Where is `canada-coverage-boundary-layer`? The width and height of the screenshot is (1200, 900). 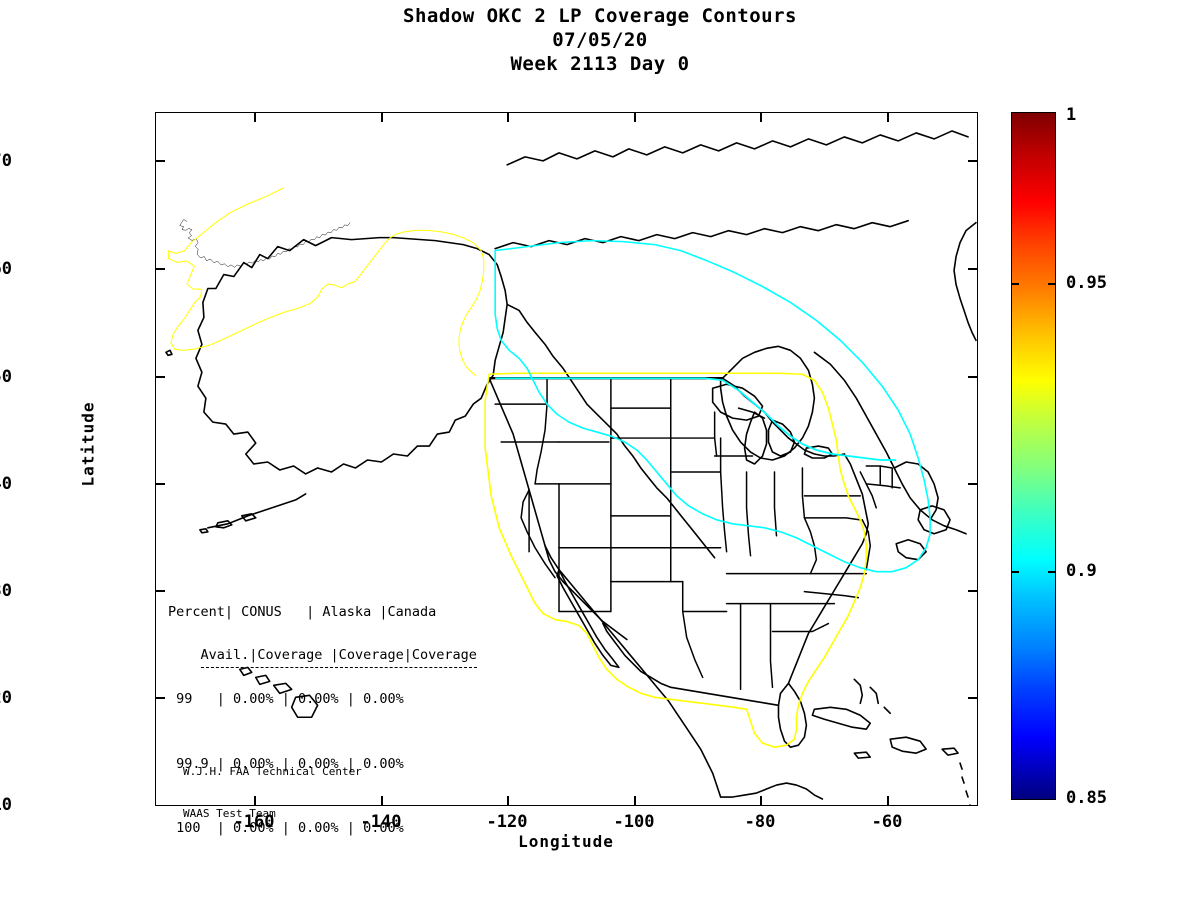
canada-coverage-boundary-layer is located at coordinates (712, 406).